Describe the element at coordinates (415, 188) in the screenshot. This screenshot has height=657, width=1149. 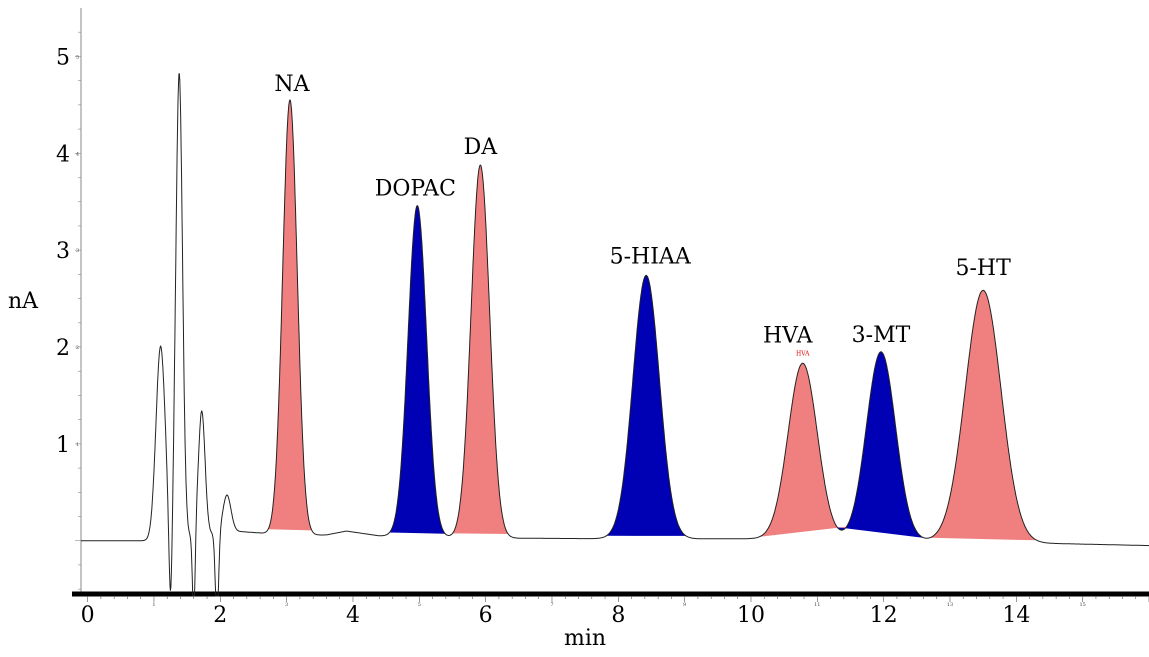
I see `peak-label-dopac: DOPAC` at that location.